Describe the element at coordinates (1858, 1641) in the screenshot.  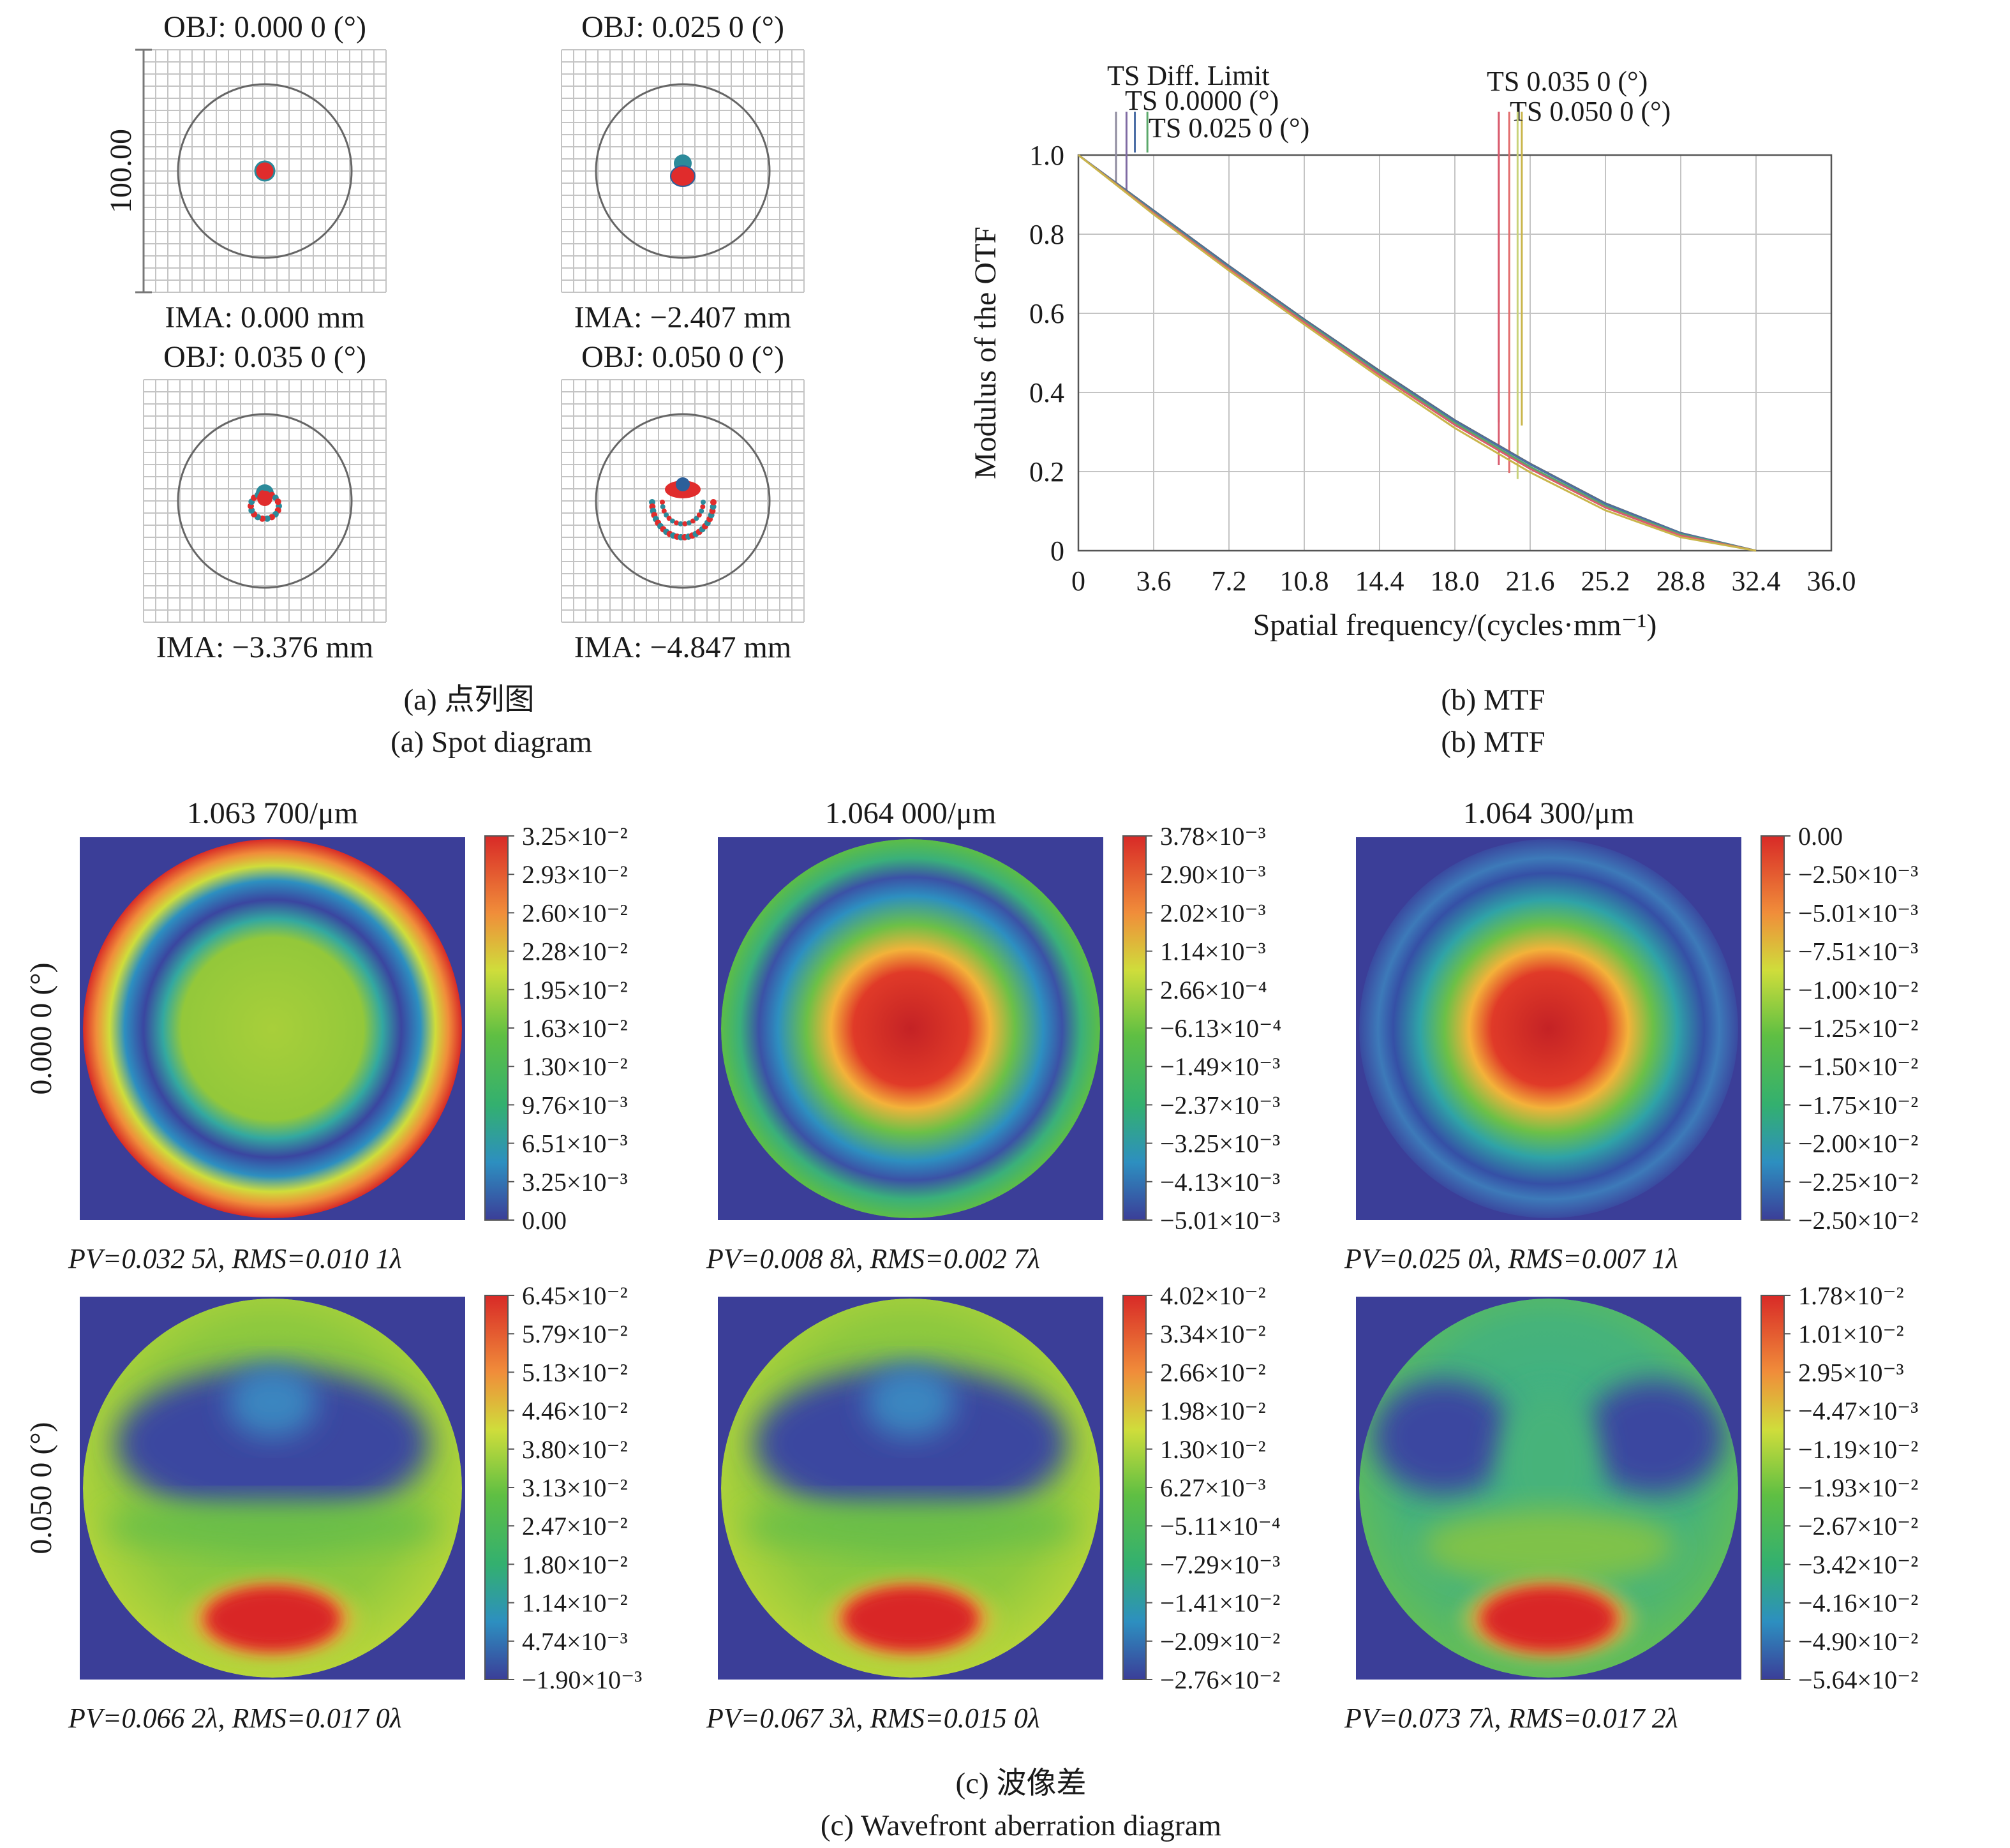
I see `colorbar-label: −4.90×10⁻²` at that location.